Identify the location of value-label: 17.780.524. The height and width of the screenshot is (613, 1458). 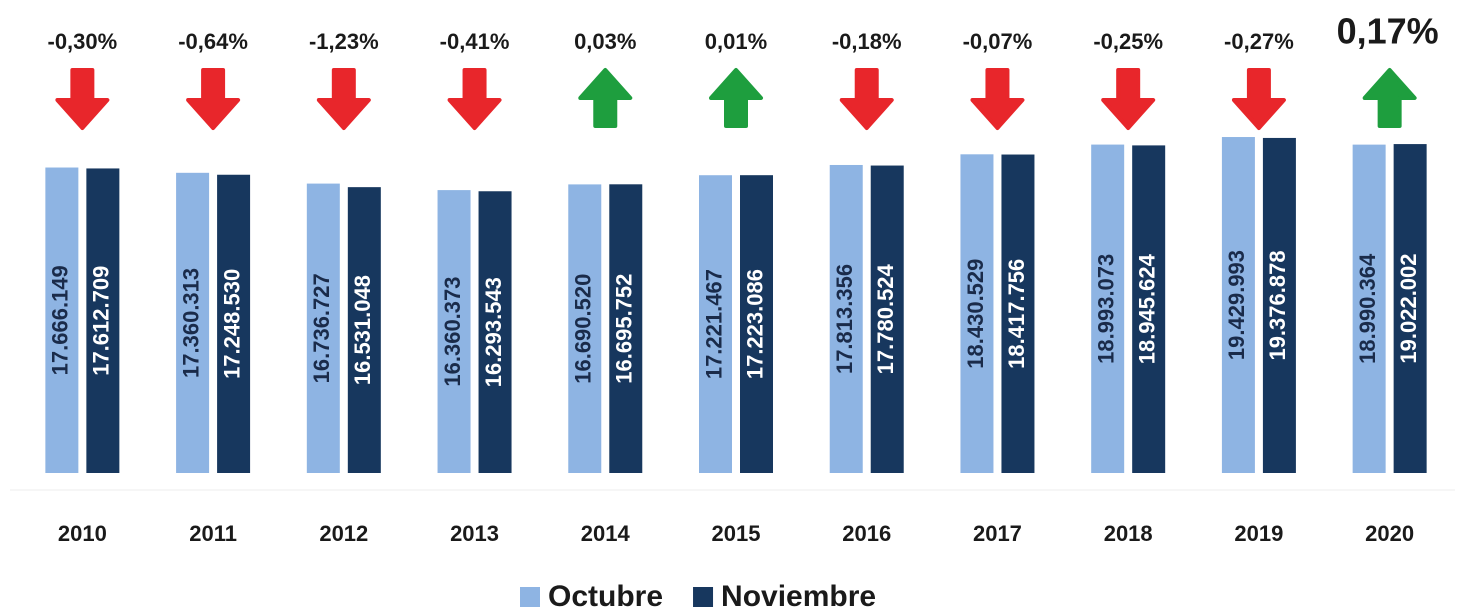
(885, 318).